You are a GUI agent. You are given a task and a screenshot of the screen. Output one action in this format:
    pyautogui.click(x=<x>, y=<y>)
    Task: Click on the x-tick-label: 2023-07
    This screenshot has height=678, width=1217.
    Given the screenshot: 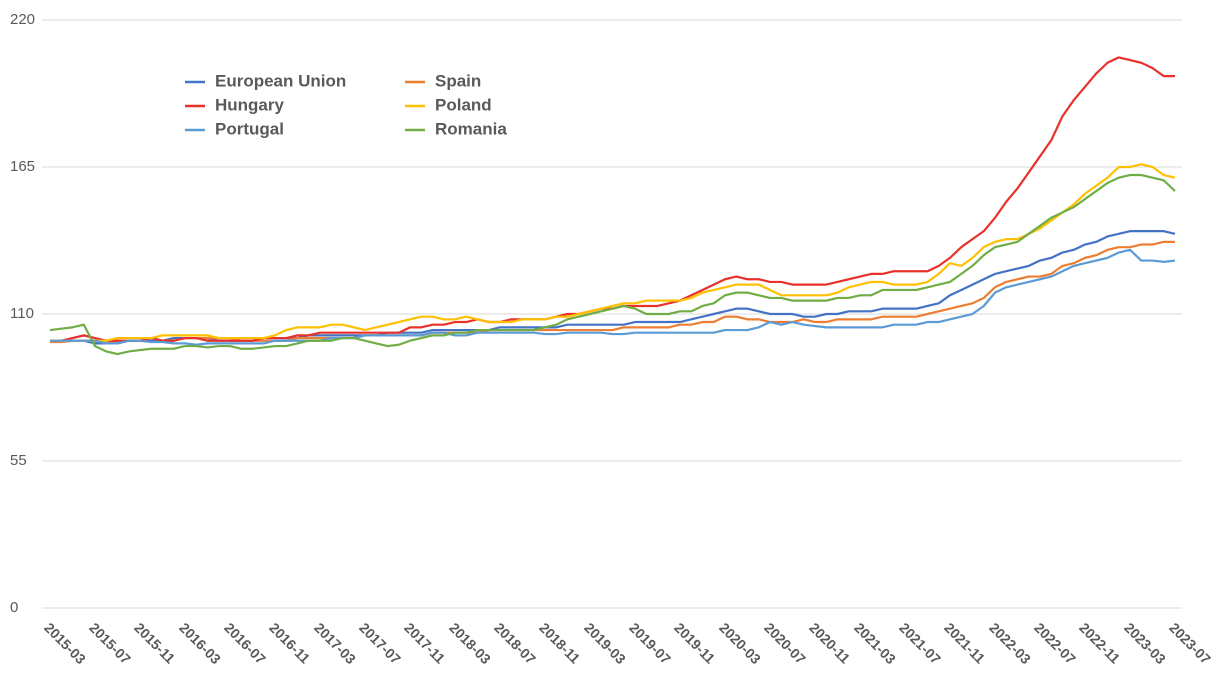 What is the action you would take?
    pyautogui.click(x=1190, y=643)
    